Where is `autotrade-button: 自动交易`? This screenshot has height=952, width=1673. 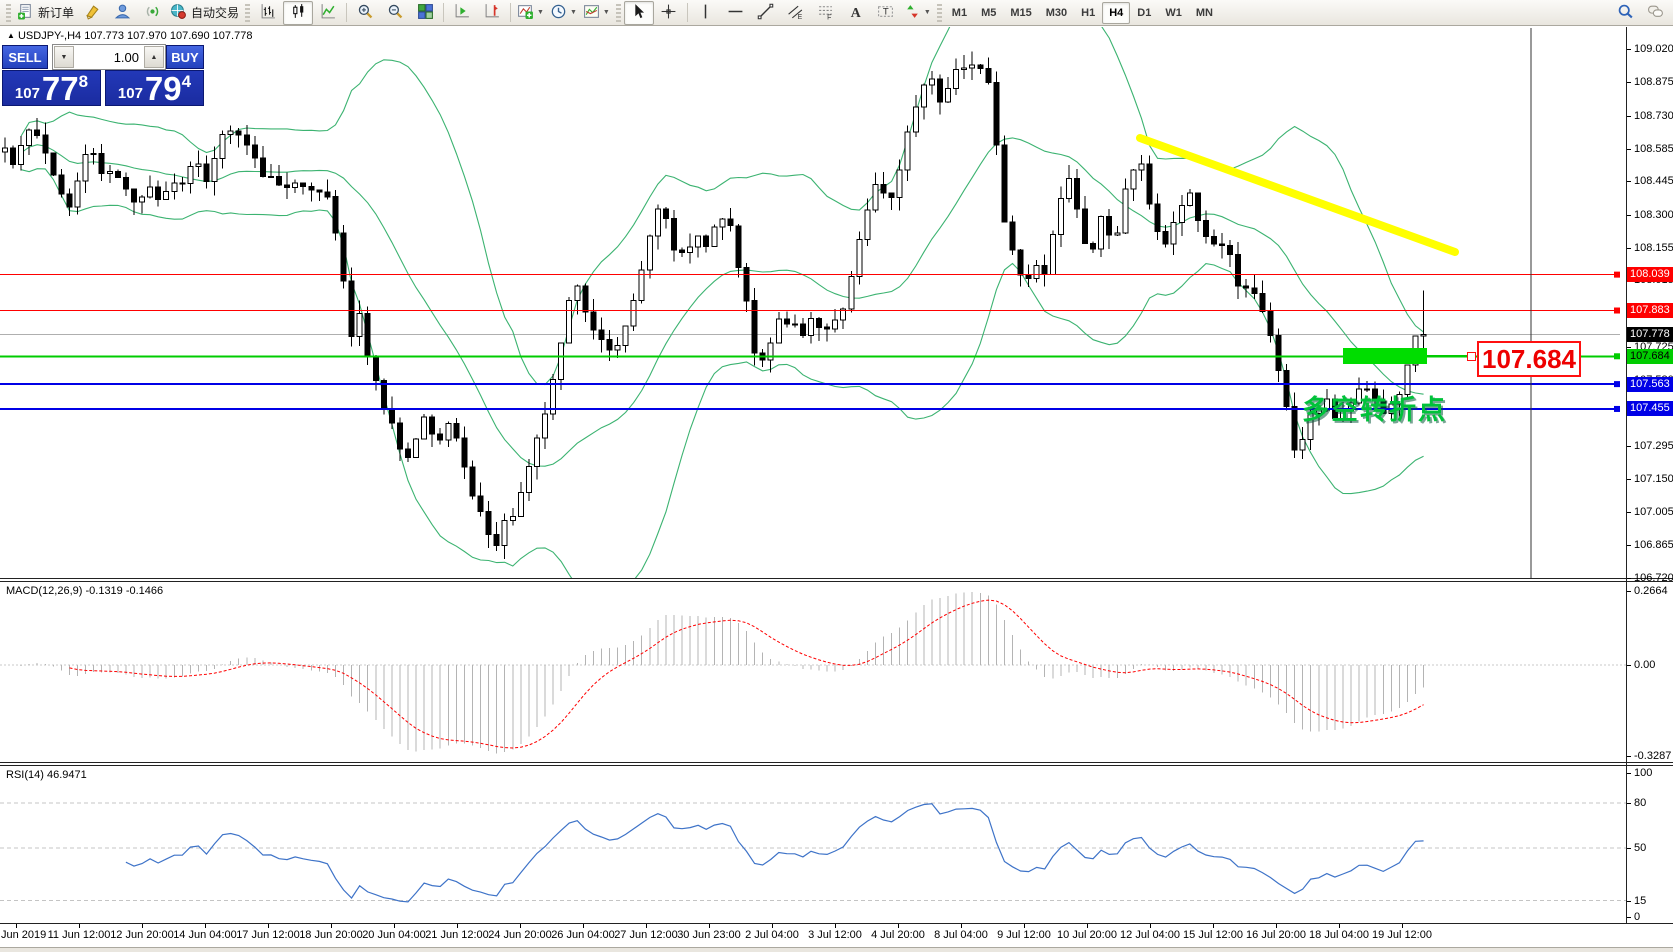 autotrade-button: 自动交易 is located at coordinates (204, 13).